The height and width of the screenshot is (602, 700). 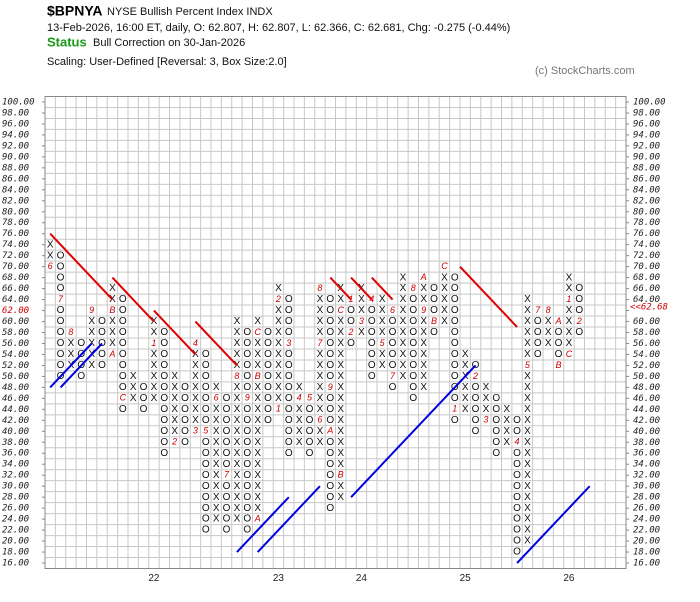 I want to click on month-marker: 6, so click(x=319, y=420).